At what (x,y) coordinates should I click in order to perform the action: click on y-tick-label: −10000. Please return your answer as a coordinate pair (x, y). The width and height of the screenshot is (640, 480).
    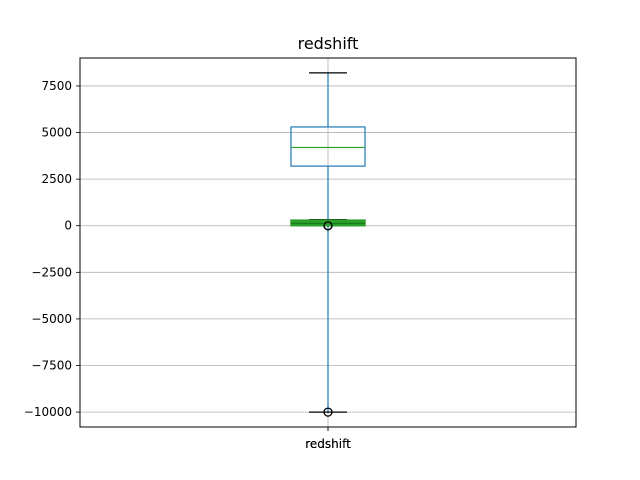
    Looking at the image, I should click on (48, 412).